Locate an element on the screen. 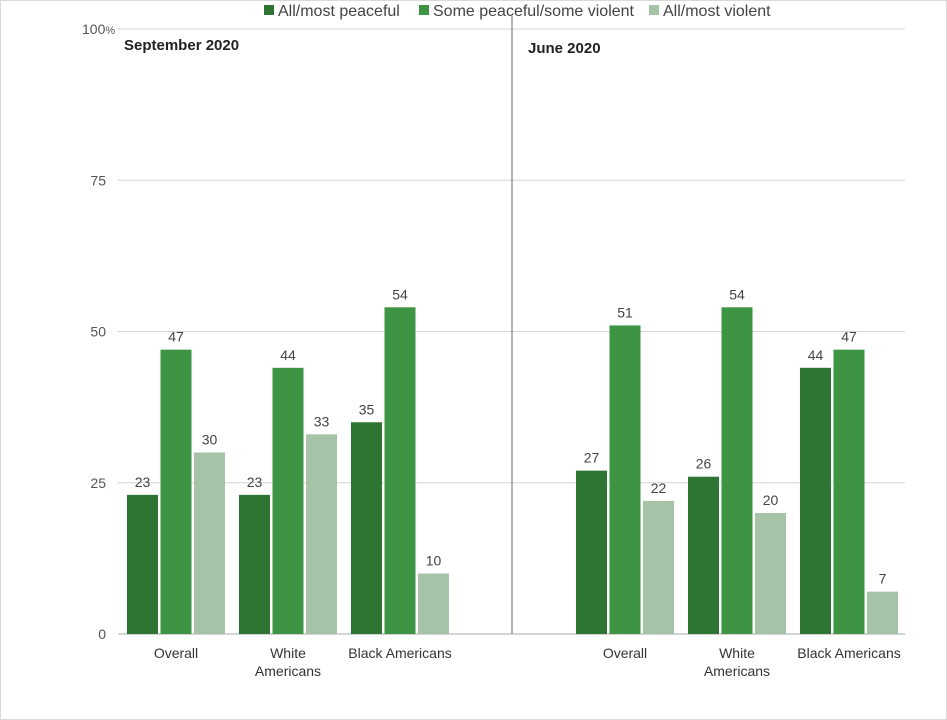 The image size is (947, 720). data-label-0-1-0: 23 is located at coordinates (255, 482).